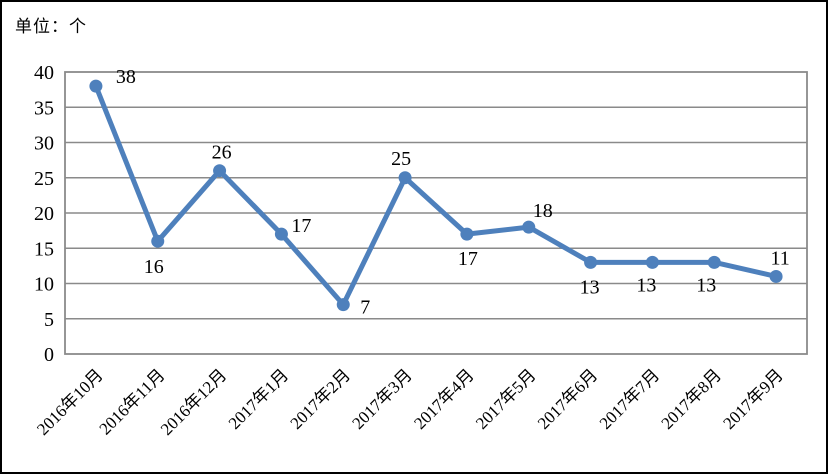 This screenshot has height=474, width=828. Describe the element at coordinates (365, 308) in the screenshot. I see `data-label: 7` at that location.